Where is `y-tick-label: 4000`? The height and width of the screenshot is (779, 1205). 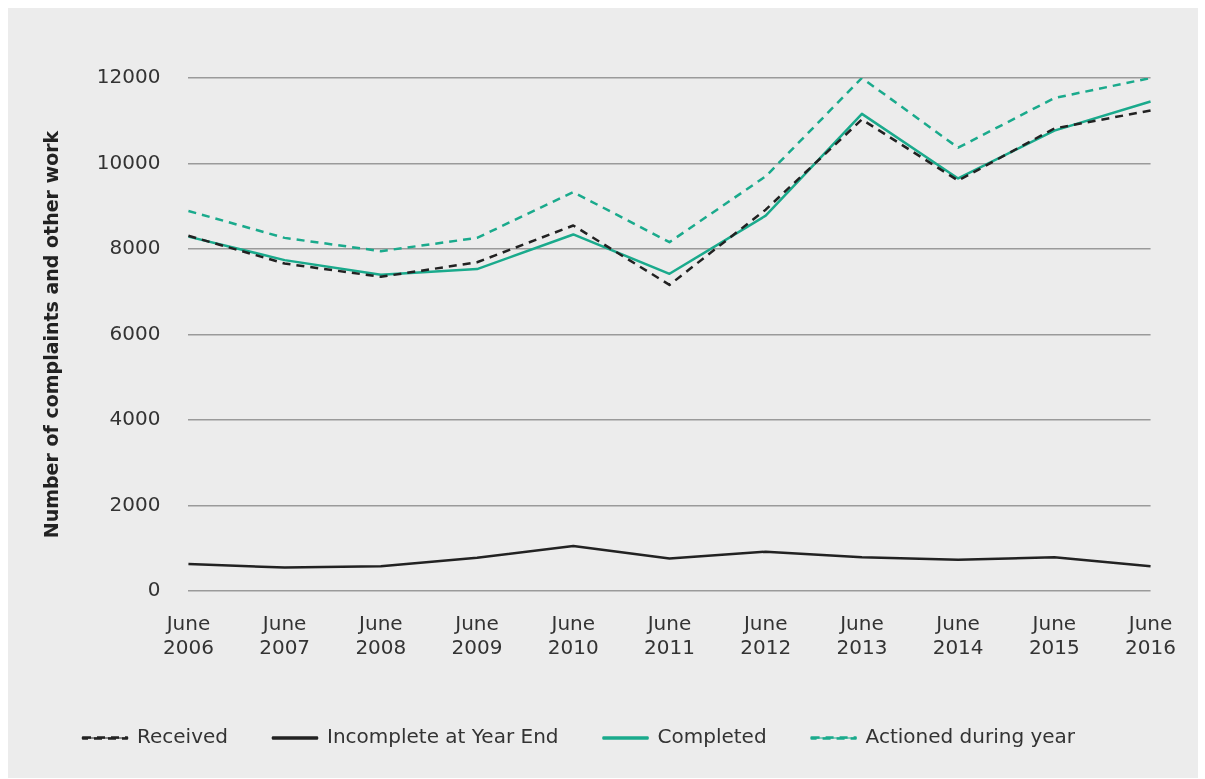 y-tick-label: 4000 is located at coordinates (135, 418).